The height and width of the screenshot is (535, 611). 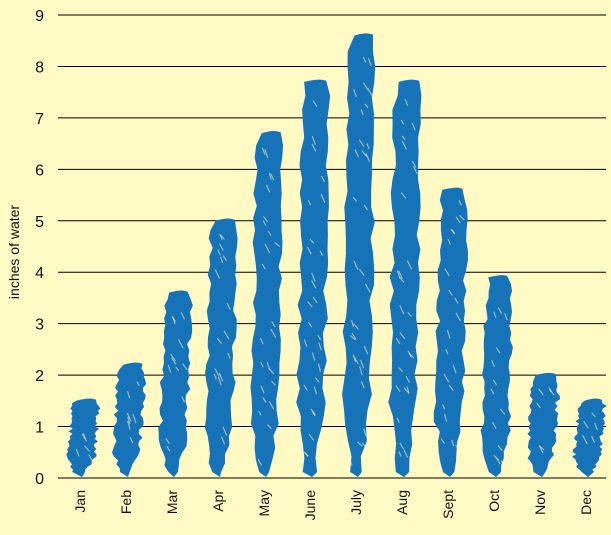 I want to click on bar-june, so click(x=313, y=278).